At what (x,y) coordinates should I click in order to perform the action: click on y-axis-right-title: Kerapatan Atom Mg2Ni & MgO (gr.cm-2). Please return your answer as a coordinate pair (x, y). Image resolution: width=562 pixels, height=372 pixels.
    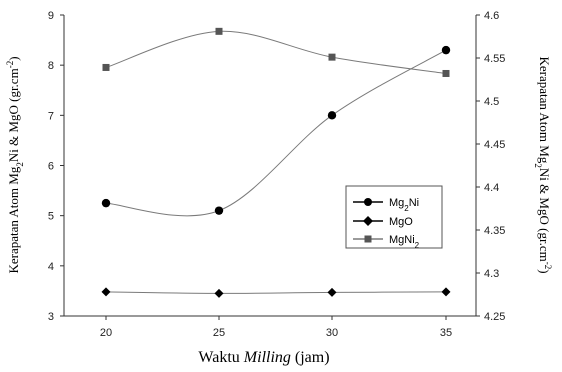
    Looking at the image, I should click on (543, 164).